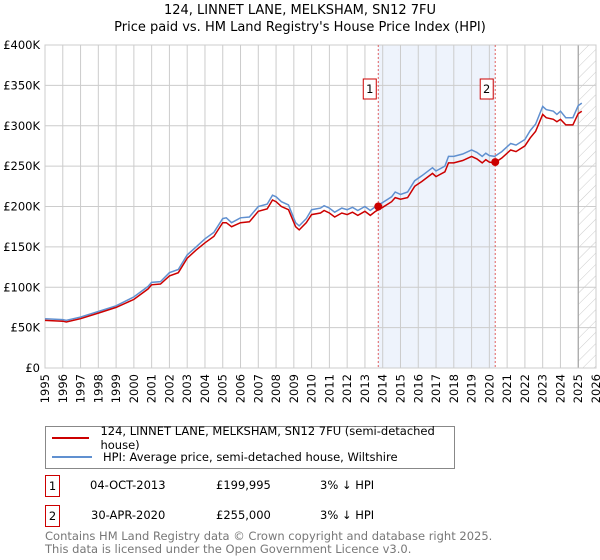 This screenshot has height=560, width=600. What do you see at coordinates (116, 388) in the screenshot?
I see `x-tick-label: 1999` at bounding box center [116, 388].